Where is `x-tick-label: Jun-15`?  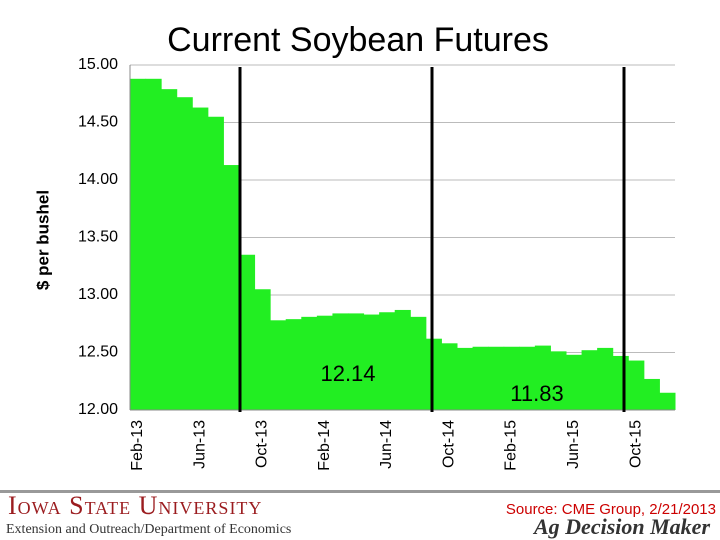 x-tick-label: Jun-15 is located at coordinates (573, 444).